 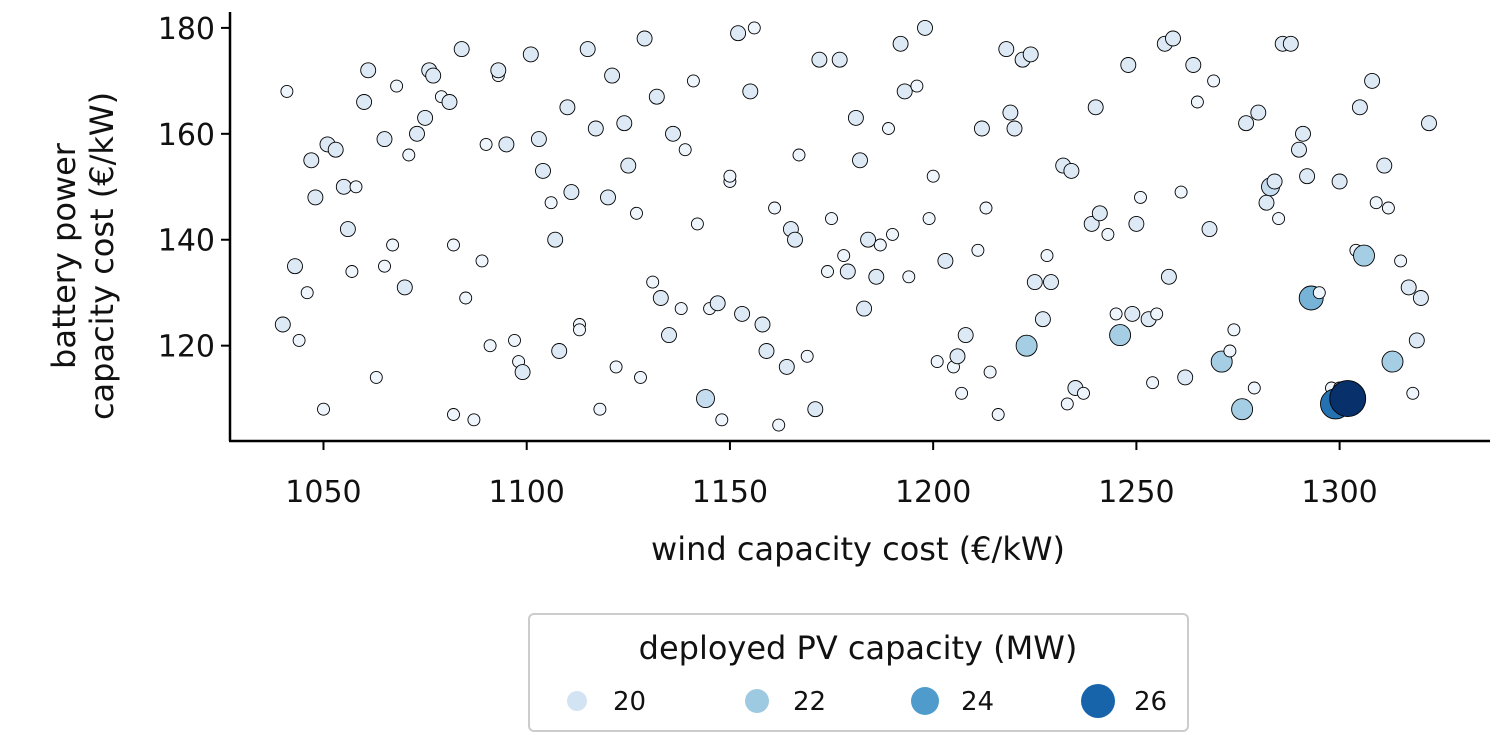 I want to click on y-axis-title: battery powercapacity cost (€/kW), so click(x=83, y=256).